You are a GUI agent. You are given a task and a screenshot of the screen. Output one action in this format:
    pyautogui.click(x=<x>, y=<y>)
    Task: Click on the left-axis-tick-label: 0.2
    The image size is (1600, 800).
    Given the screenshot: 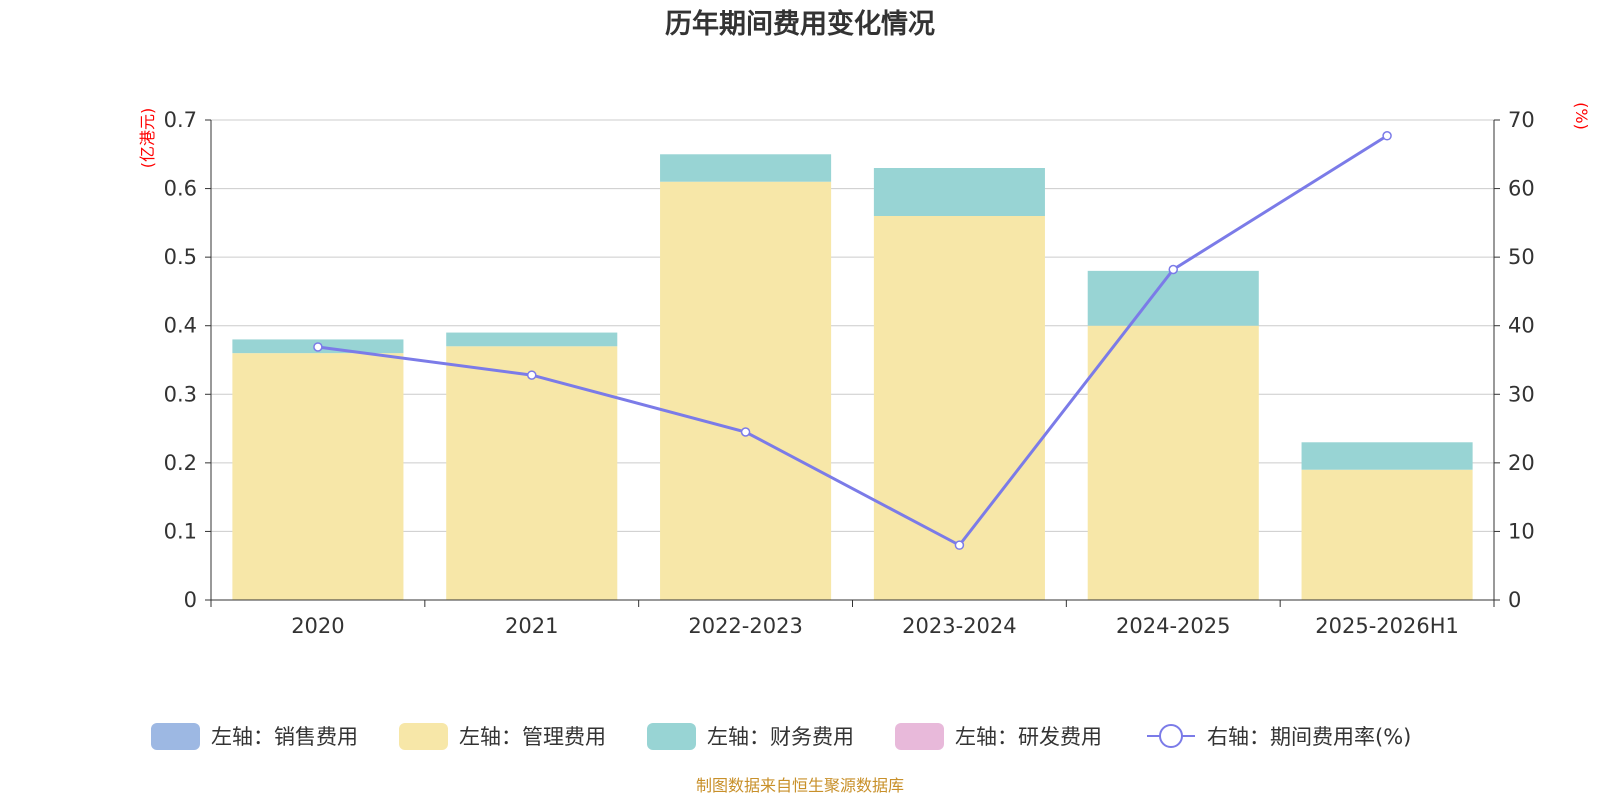 What is the action you would take?
    pyautogui.click(x=180, y=463)
    